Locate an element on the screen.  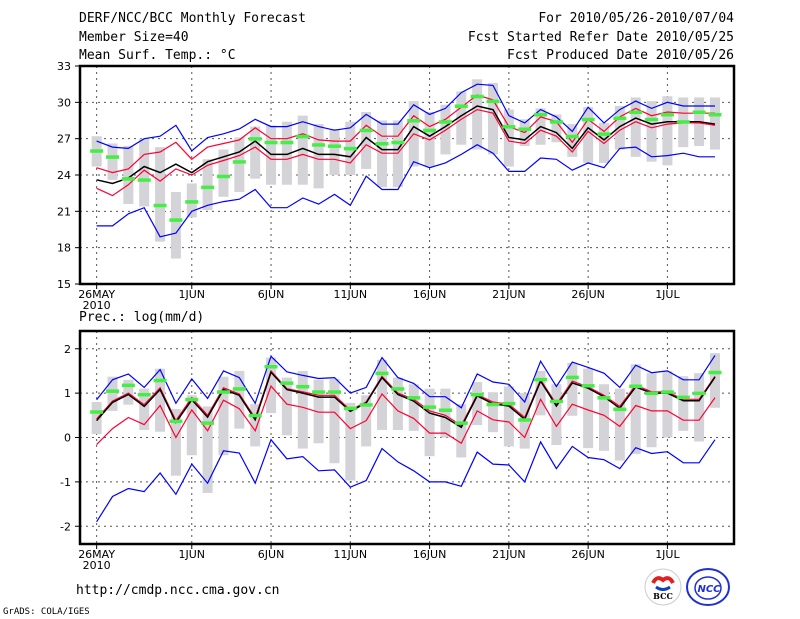
x-tick-year-label: 2010 is located at coordinates (97, 305).